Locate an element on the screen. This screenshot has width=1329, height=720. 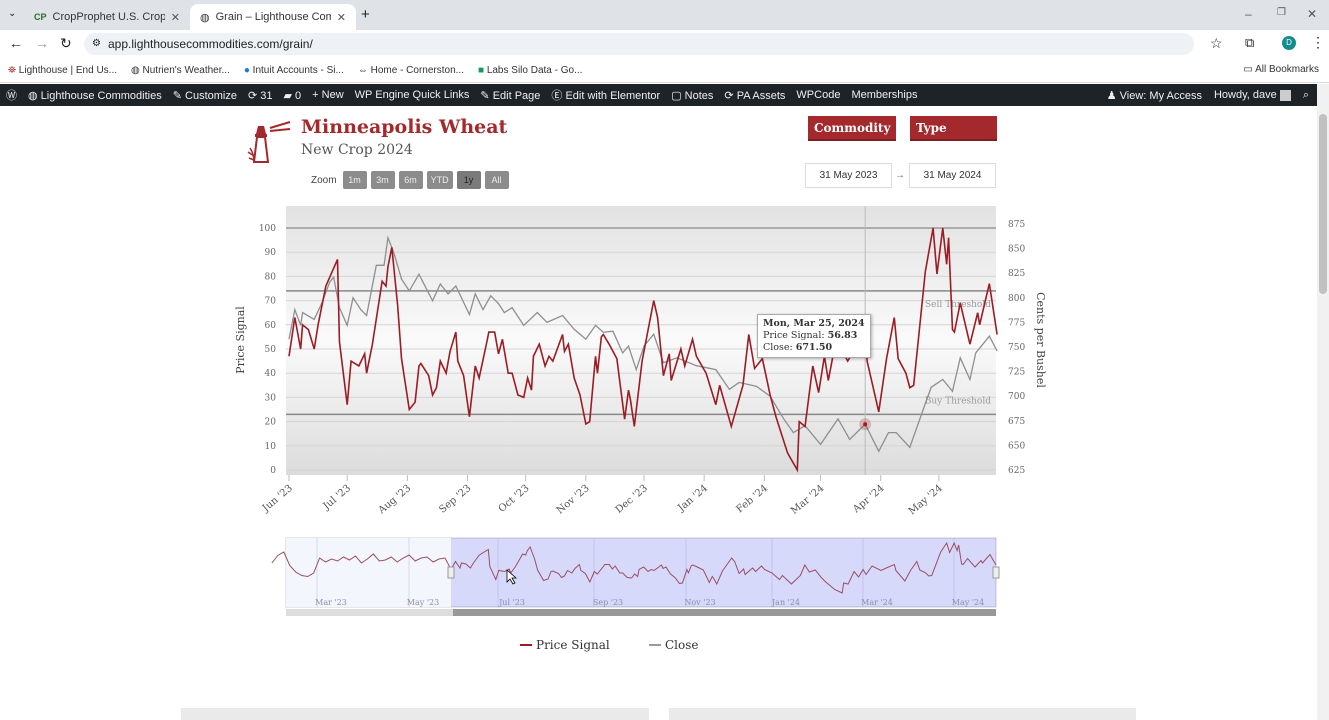
wp-customize: ✎ Customize is located at coordinates (204, 95).